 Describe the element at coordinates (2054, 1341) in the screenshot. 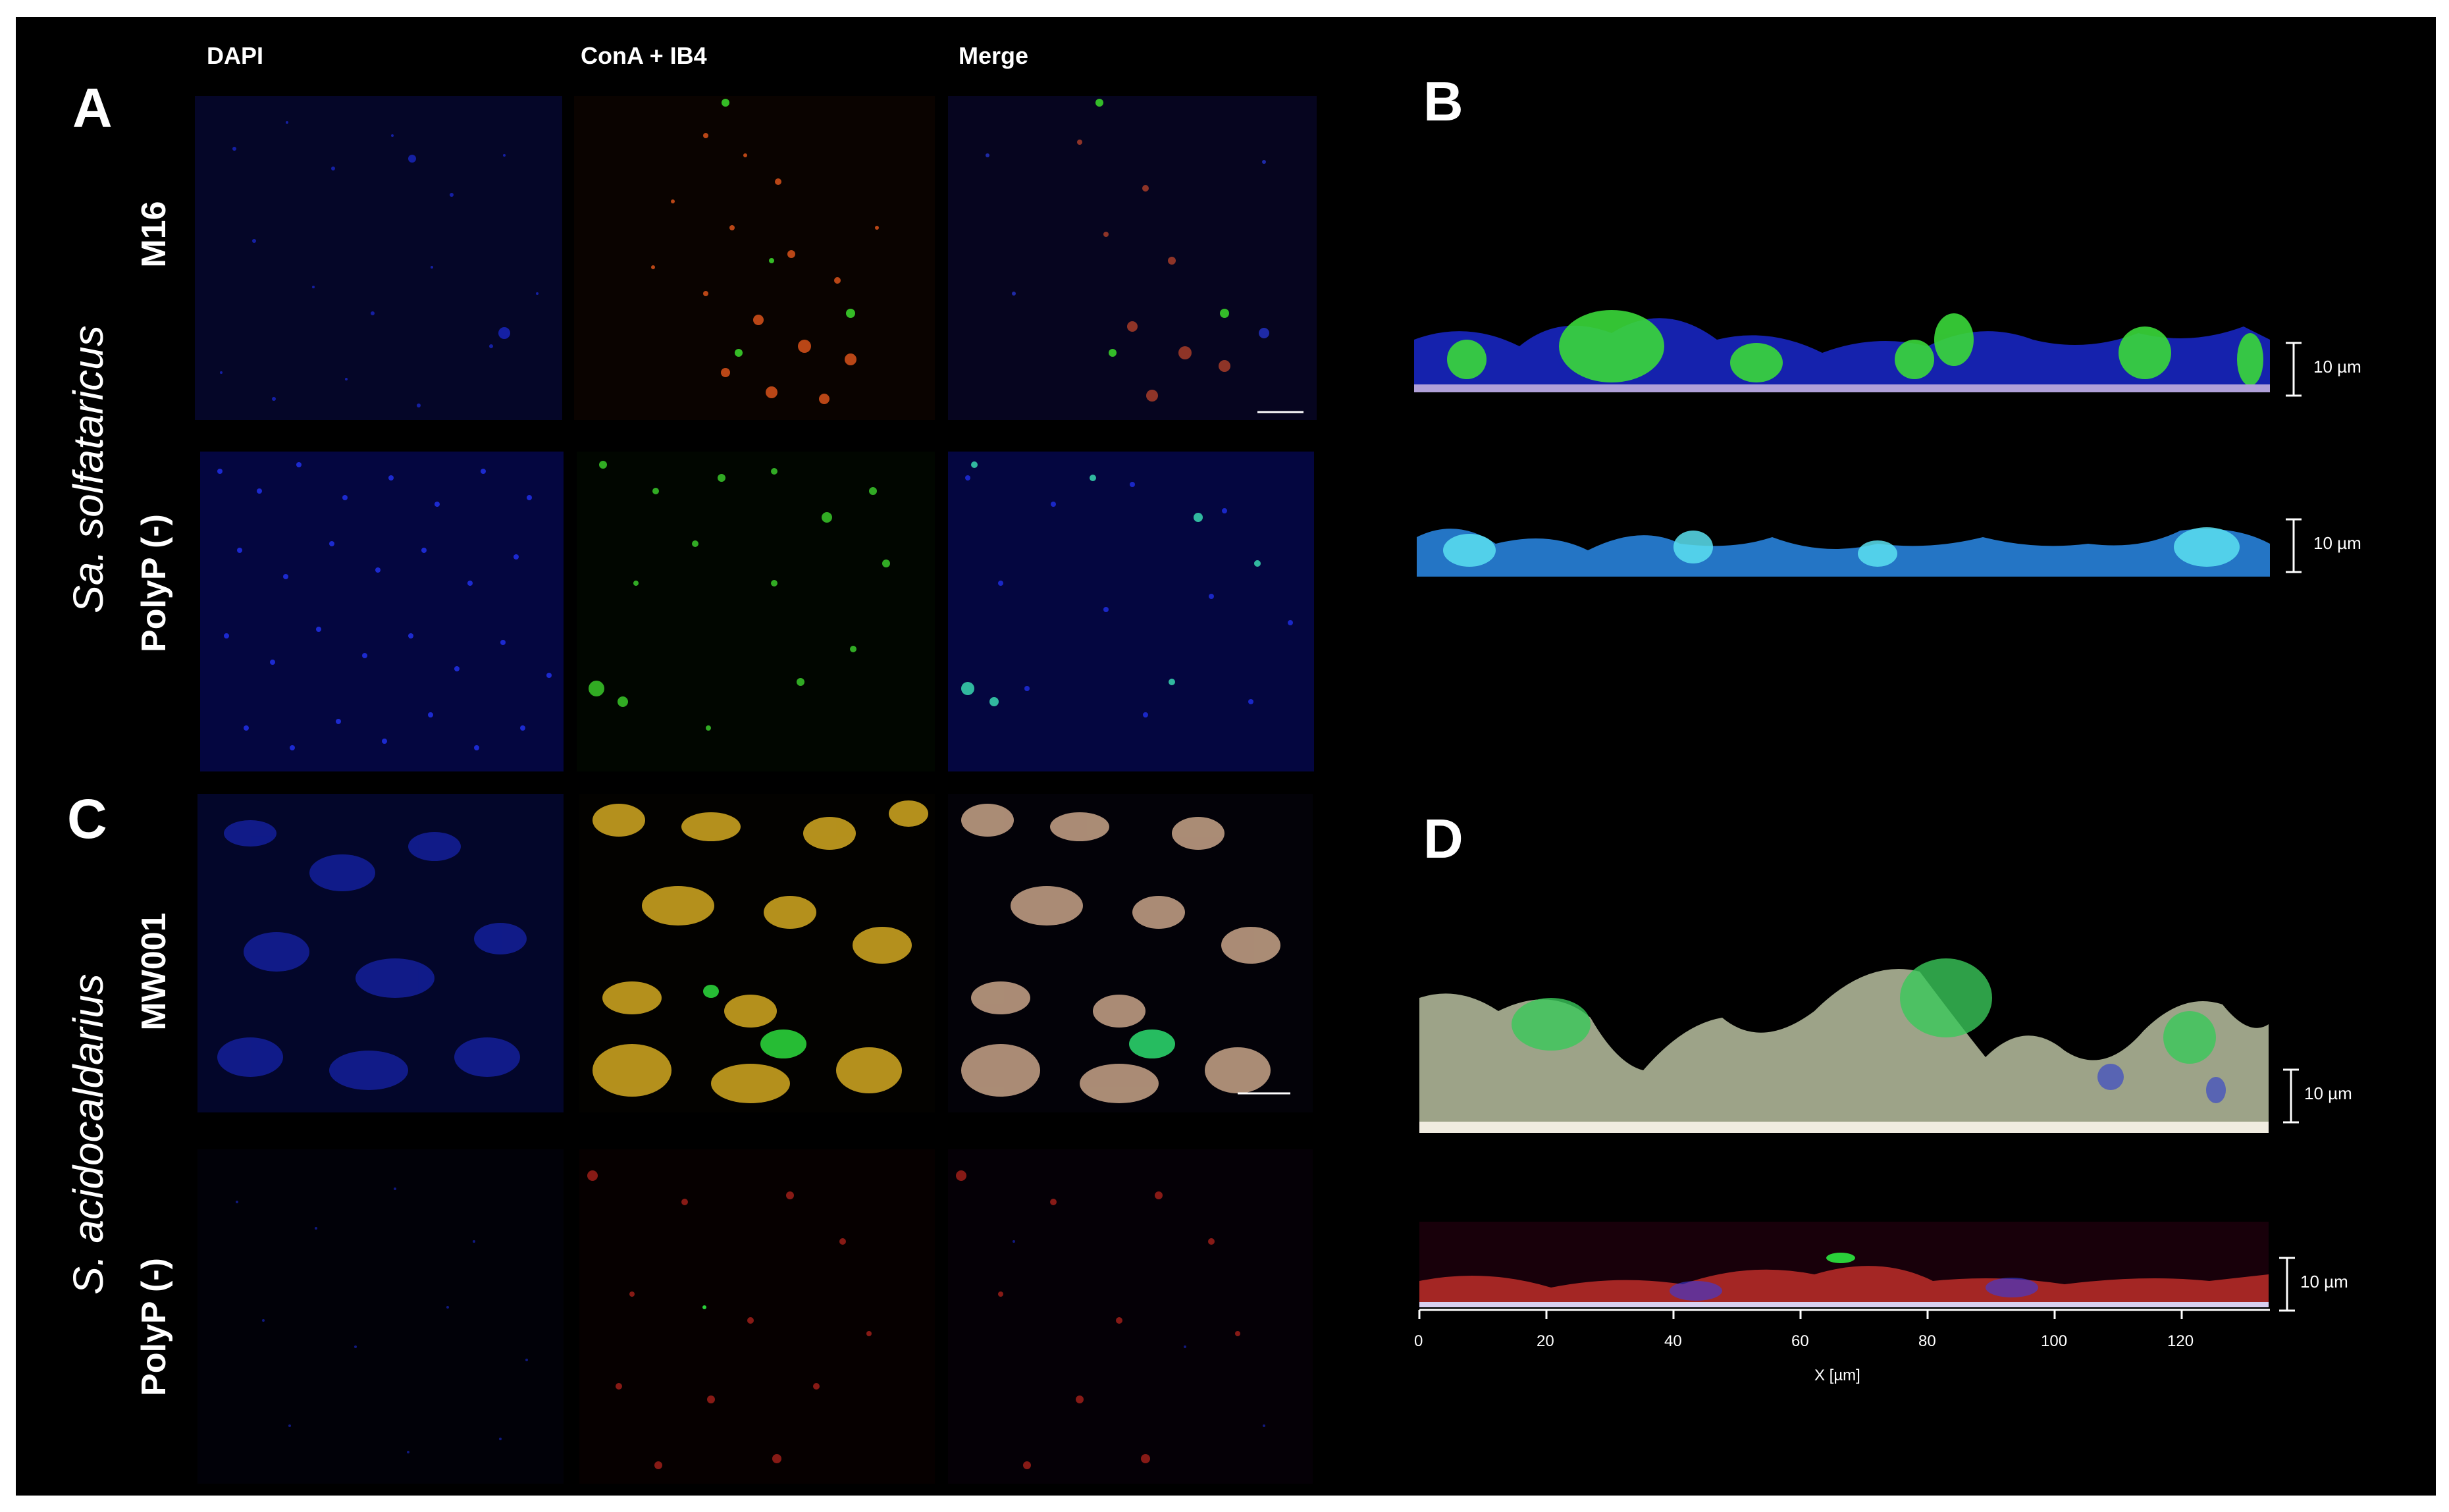

I see `x-tick-100: 100` at that location.